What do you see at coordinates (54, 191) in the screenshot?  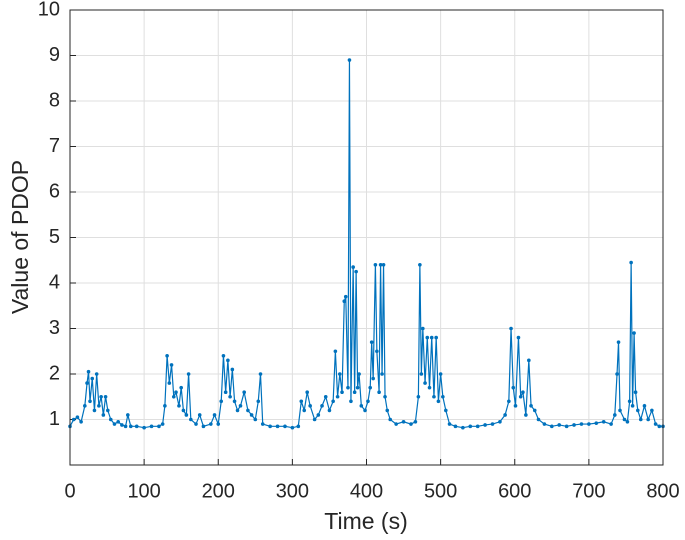 I see `y-tick-label: 6` at bounding box center [54, 191].